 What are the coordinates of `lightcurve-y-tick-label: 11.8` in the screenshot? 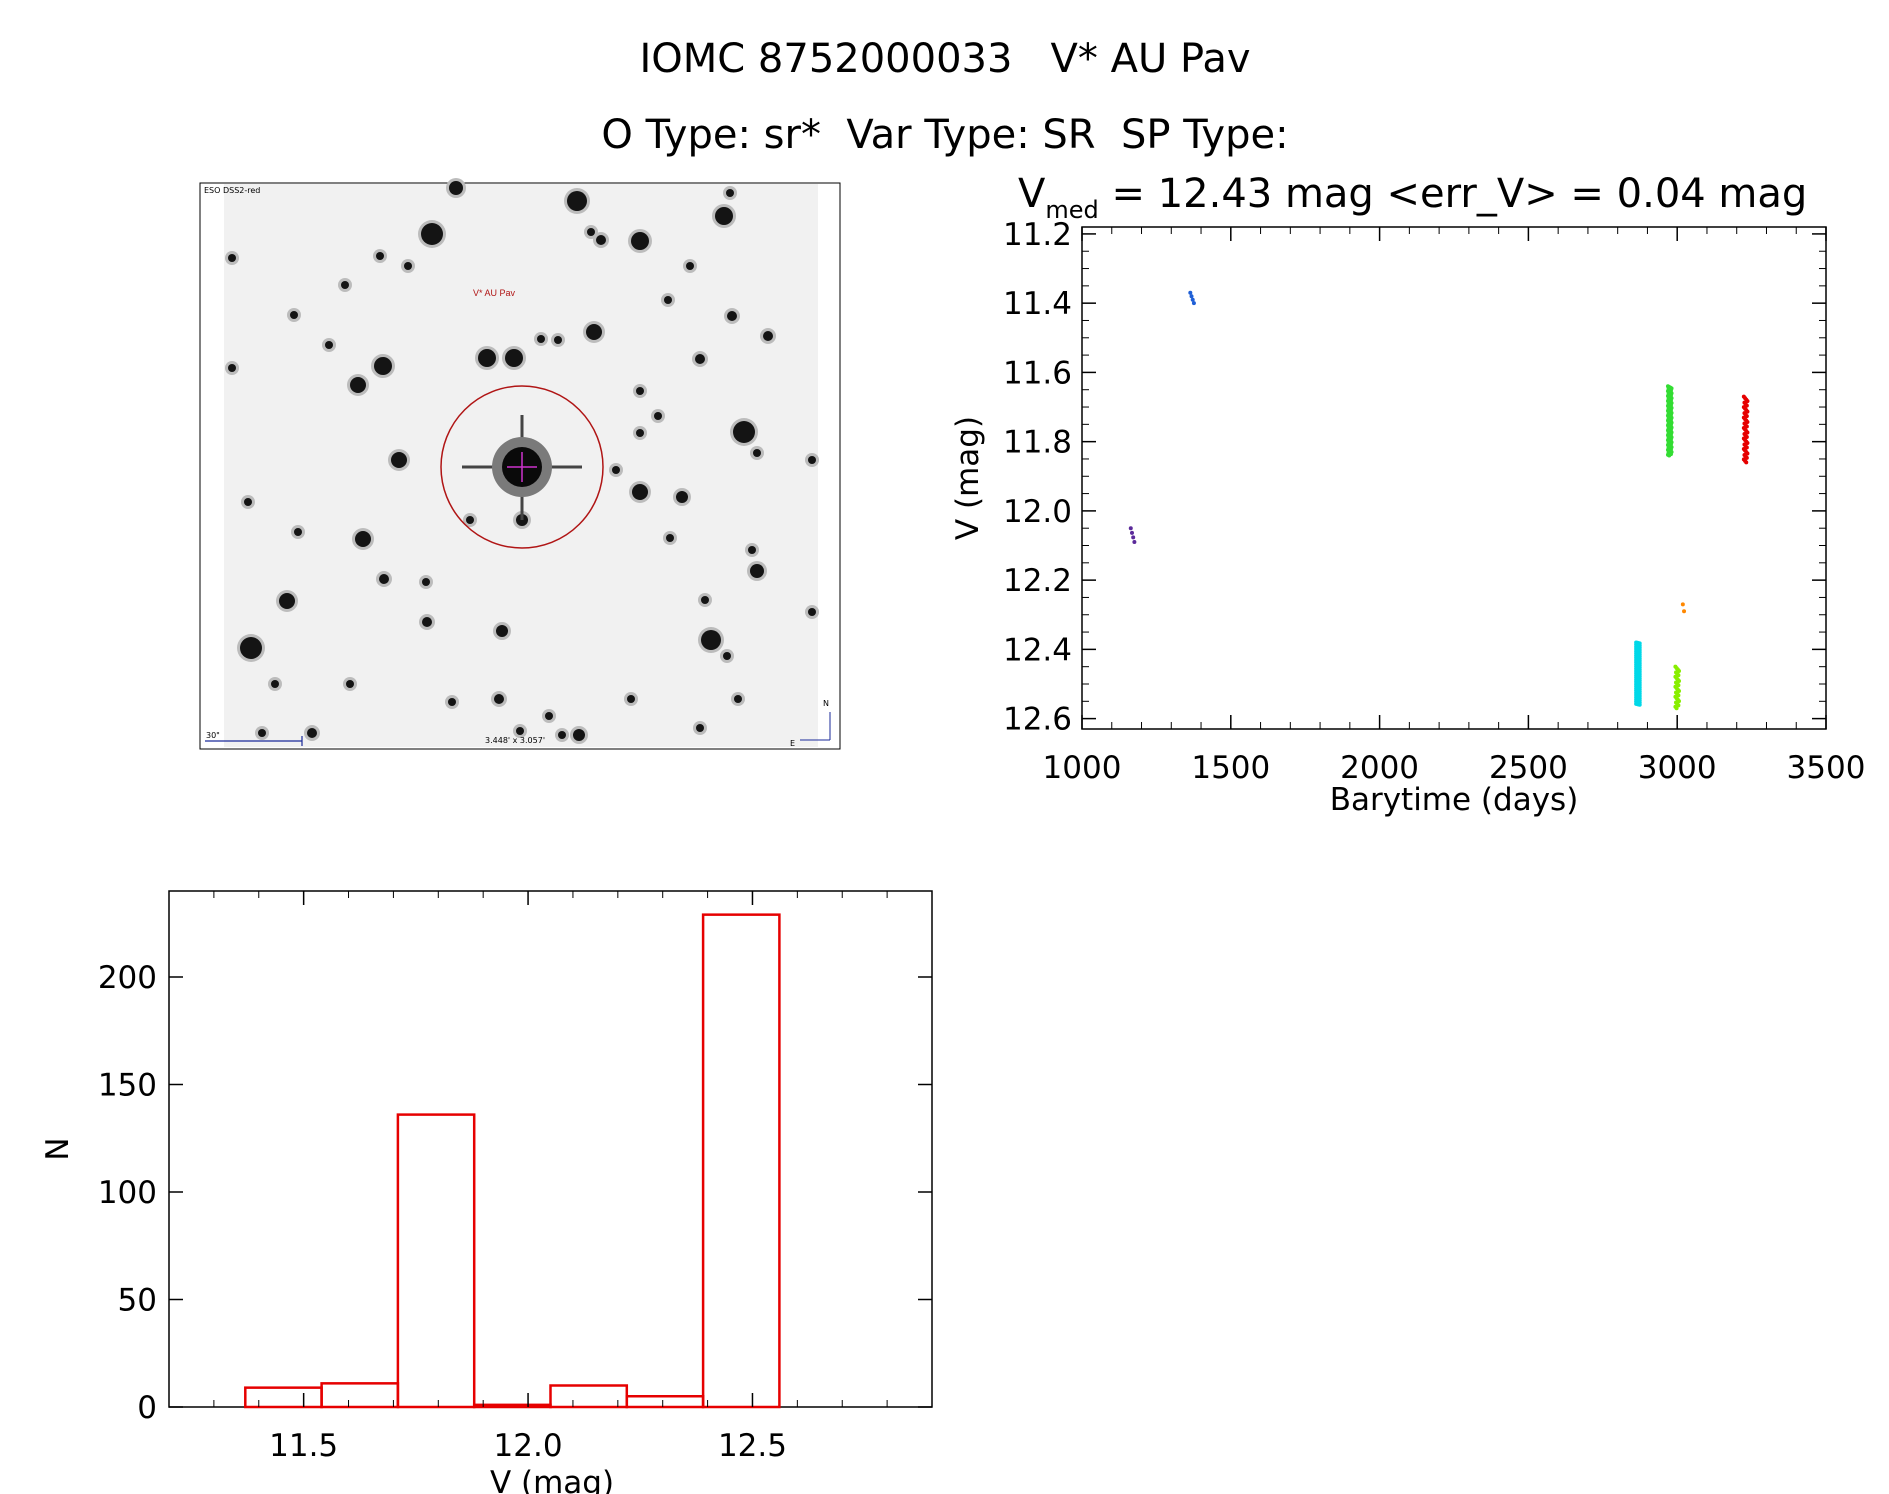 It's located at (1037, 443).